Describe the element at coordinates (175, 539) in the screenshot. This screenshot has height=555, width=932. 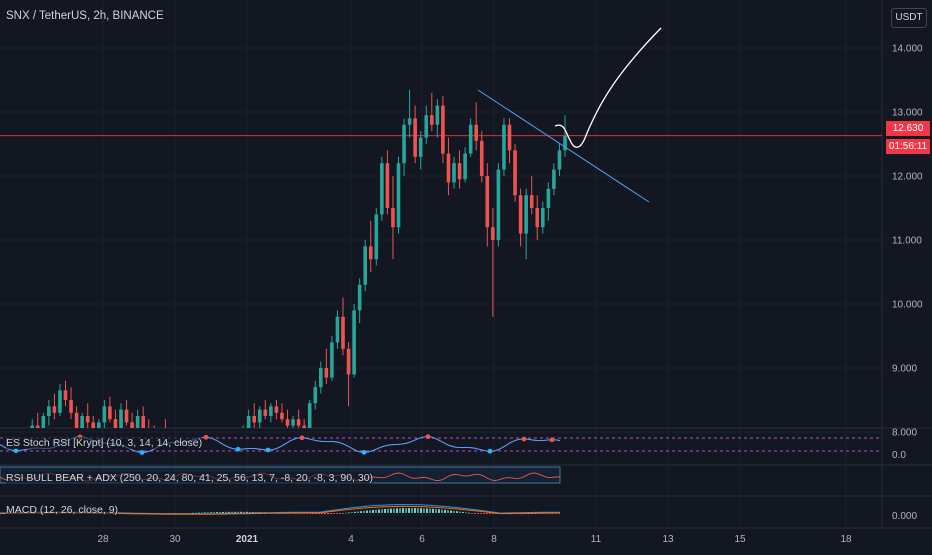
I see `x-tick-label: 30` at that location.